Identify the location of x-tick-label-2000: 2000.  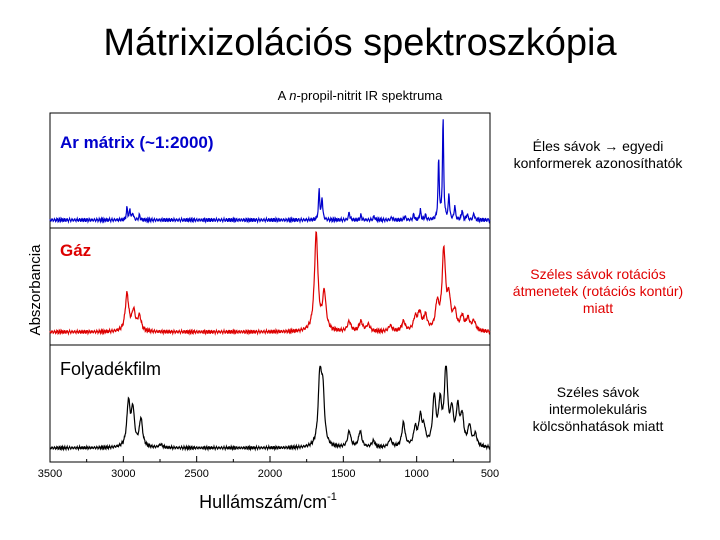
(270, 474).